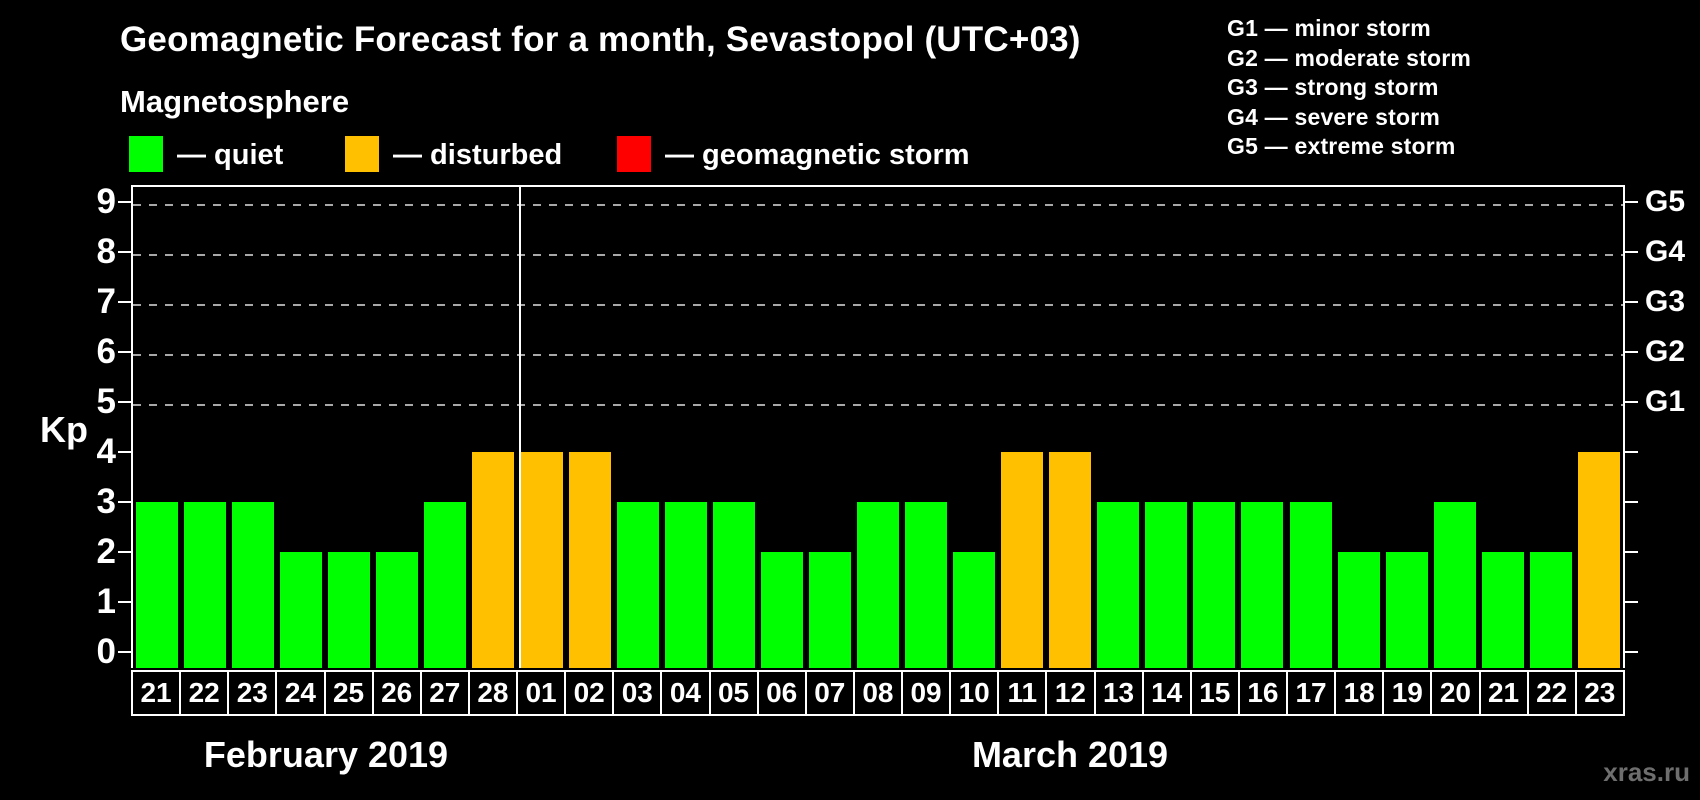 The image size is (1700, 800). What do you see at coordinates (1665, 201) in the screenshot?
I see `g-axis-label-g5: G5` at bounding box center [1665, 201].